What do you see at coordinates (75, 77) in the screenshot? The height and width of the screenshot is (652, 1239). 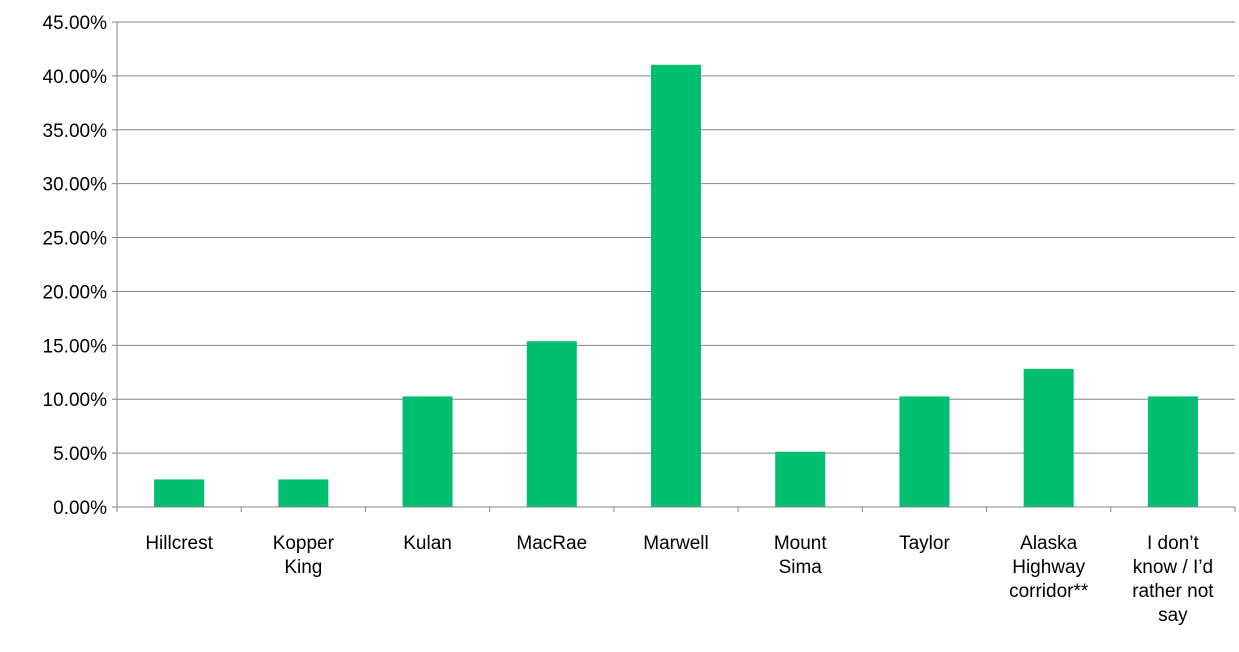 I see `y-tick-label: 40.00%` at bounding box center [75, 77].